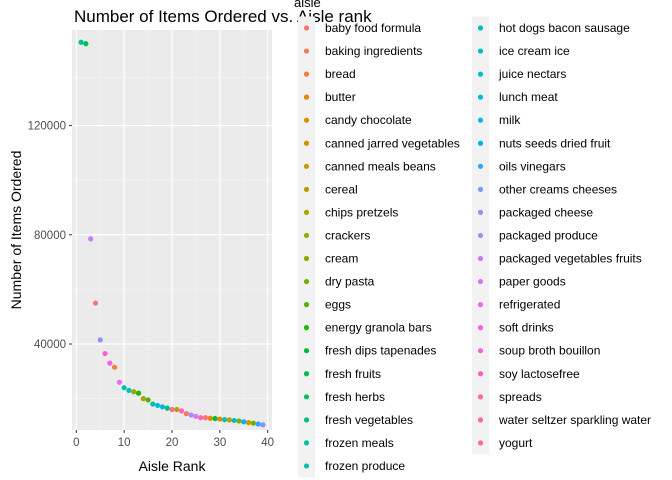  Describe the element at coordinates (338, 305) in the screenshot. I see `legend-label: eggs` at that location.